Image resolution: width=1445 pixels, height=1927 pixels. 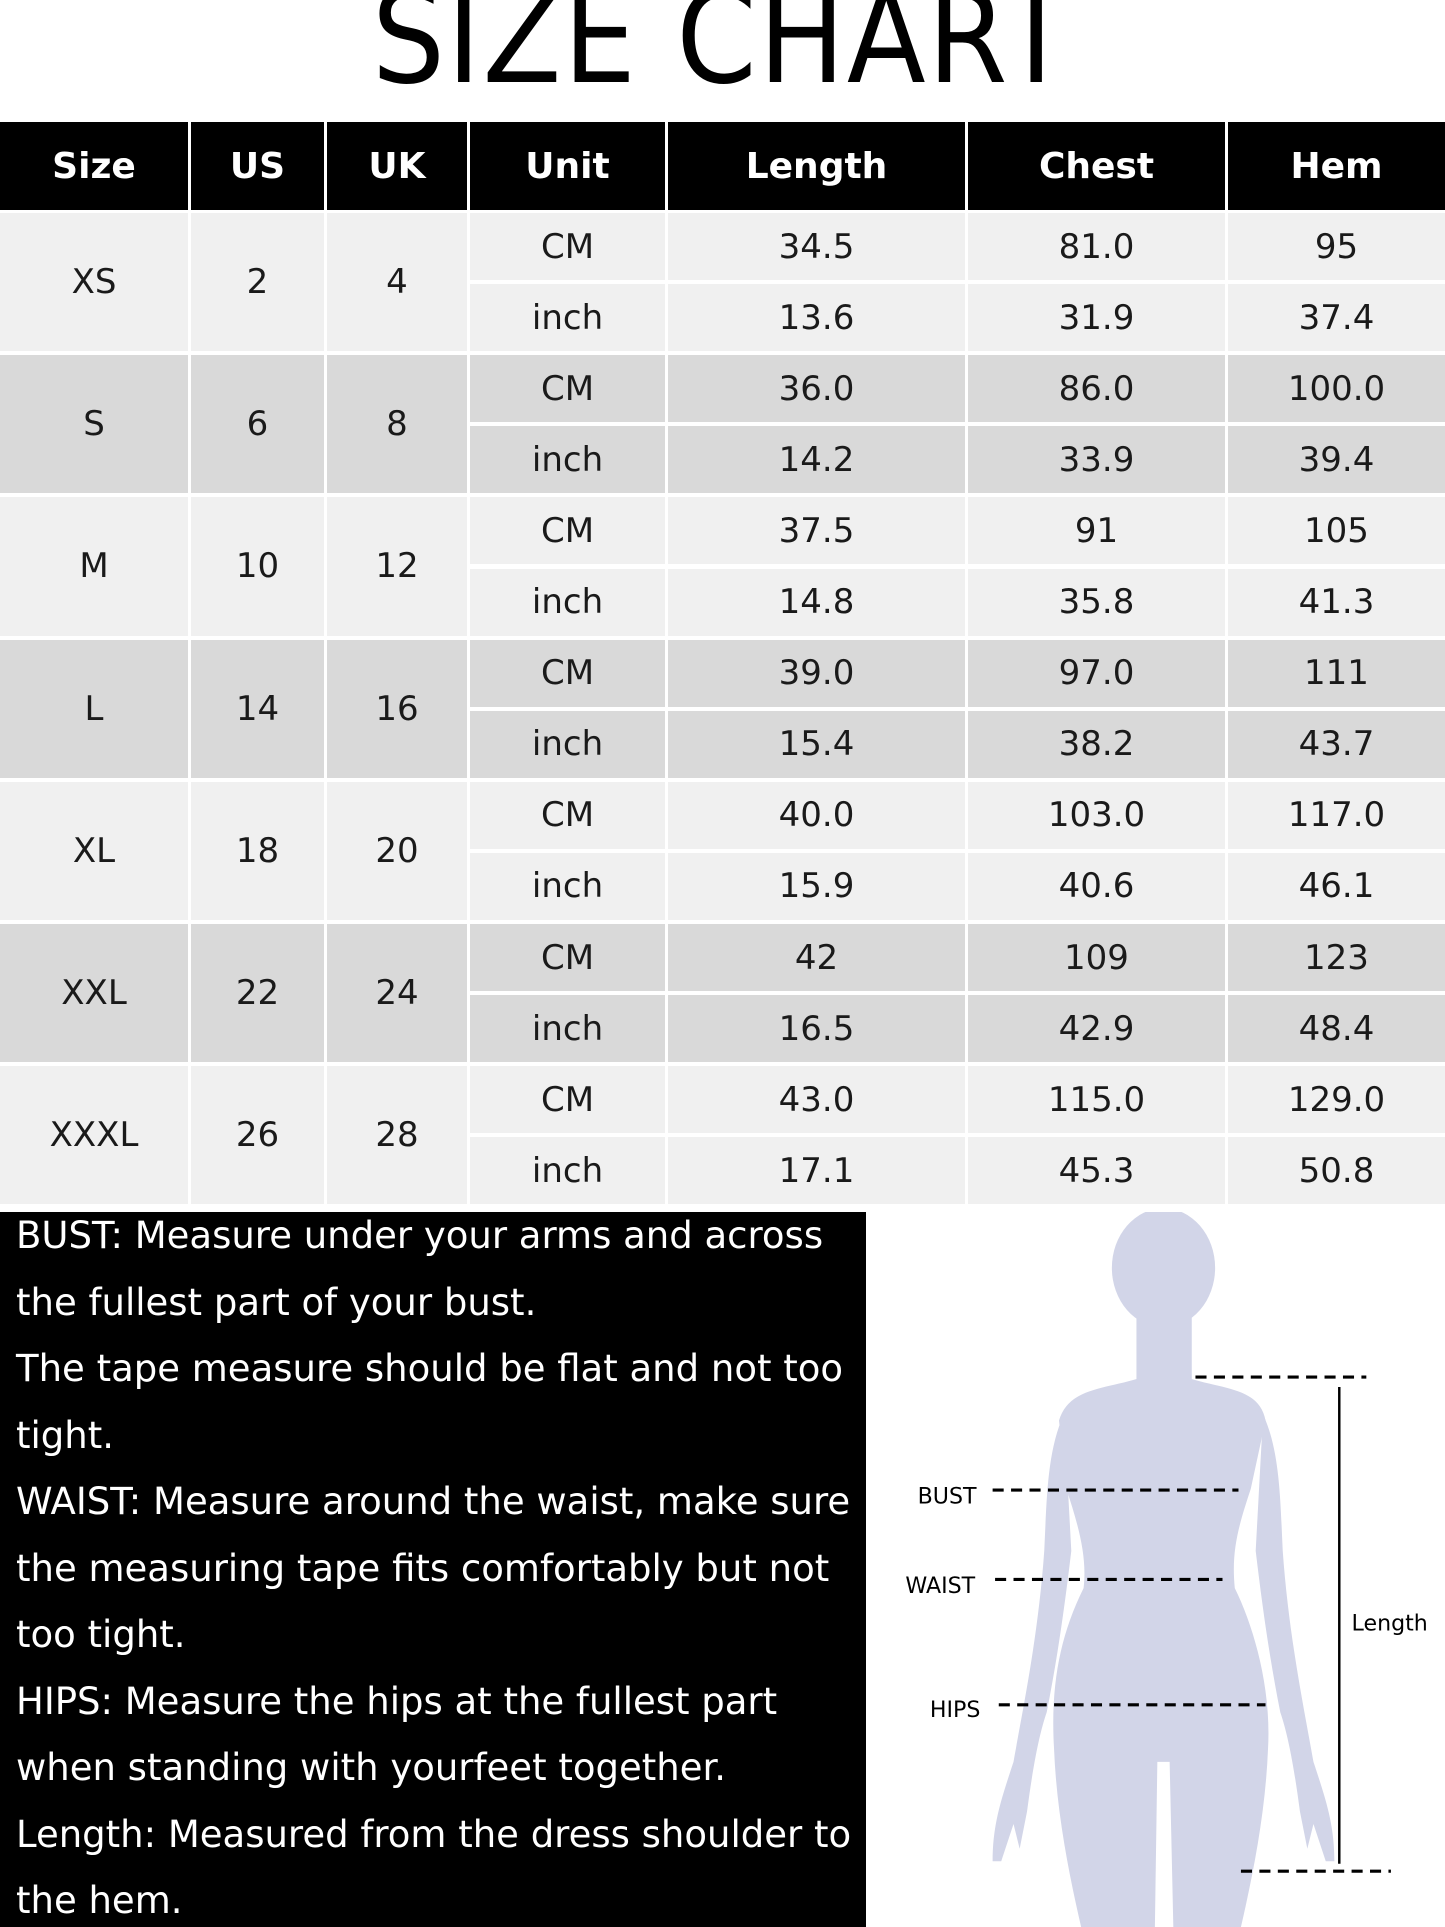 What do you see at coordinates (816, 318) in the screenshot?
I see `measurement-cell: 13.6` at bounding box center [816, 318].